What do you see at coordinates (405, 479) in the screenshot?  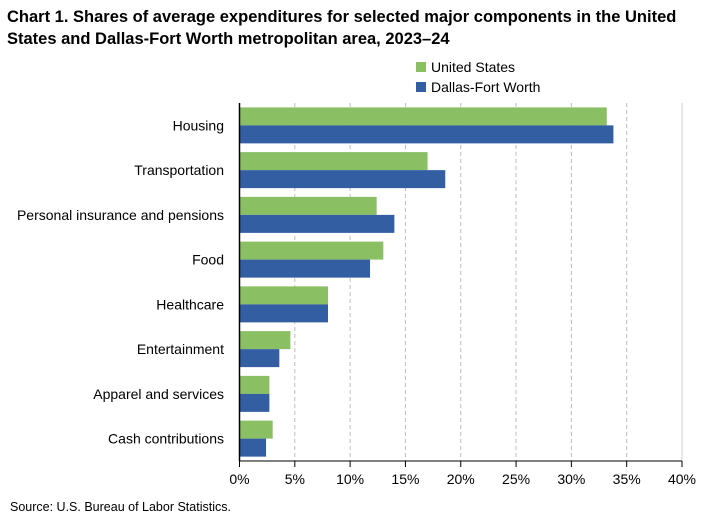 I see `x-tick-label: 15%` at bounding box center [405, 479].